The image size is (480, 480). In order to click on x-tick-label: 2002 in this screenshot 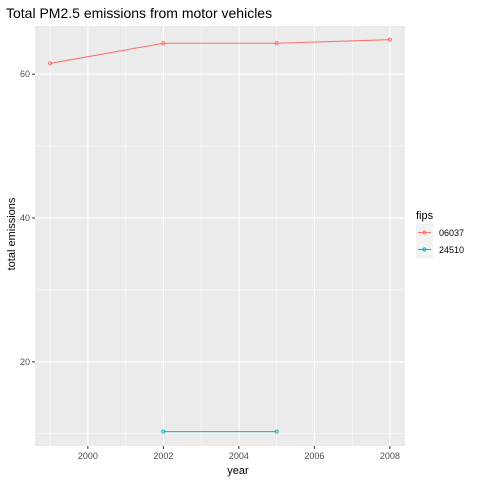, I will do `click(163, 456)`.